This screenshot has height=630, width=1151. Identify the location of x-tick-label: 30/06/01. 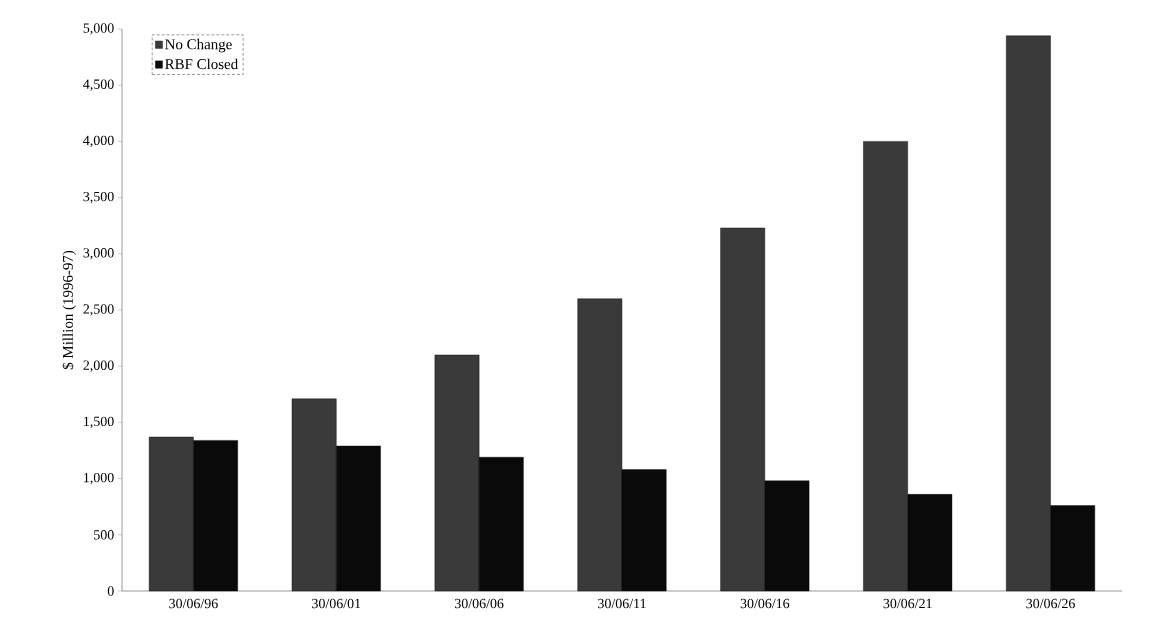
(336, 603).